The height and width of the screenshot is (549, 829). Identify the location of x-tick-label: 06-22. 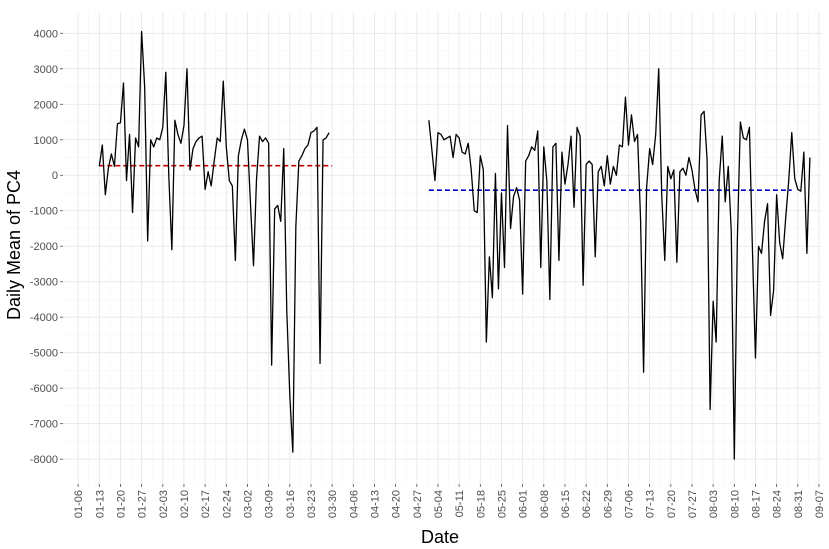
(587, 504).